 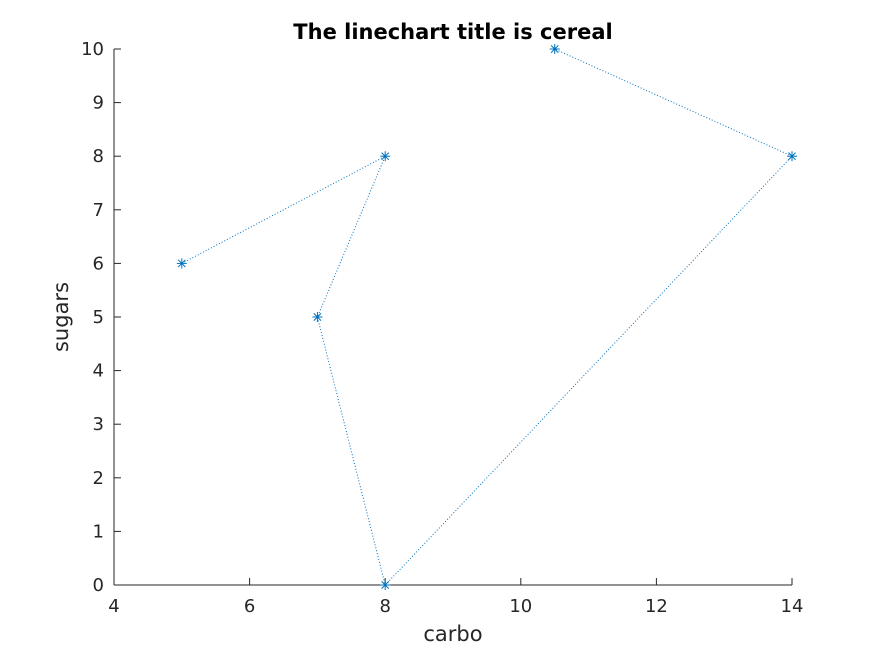 I want to click on x-tick-label: 10, so click(x=520, y=606).